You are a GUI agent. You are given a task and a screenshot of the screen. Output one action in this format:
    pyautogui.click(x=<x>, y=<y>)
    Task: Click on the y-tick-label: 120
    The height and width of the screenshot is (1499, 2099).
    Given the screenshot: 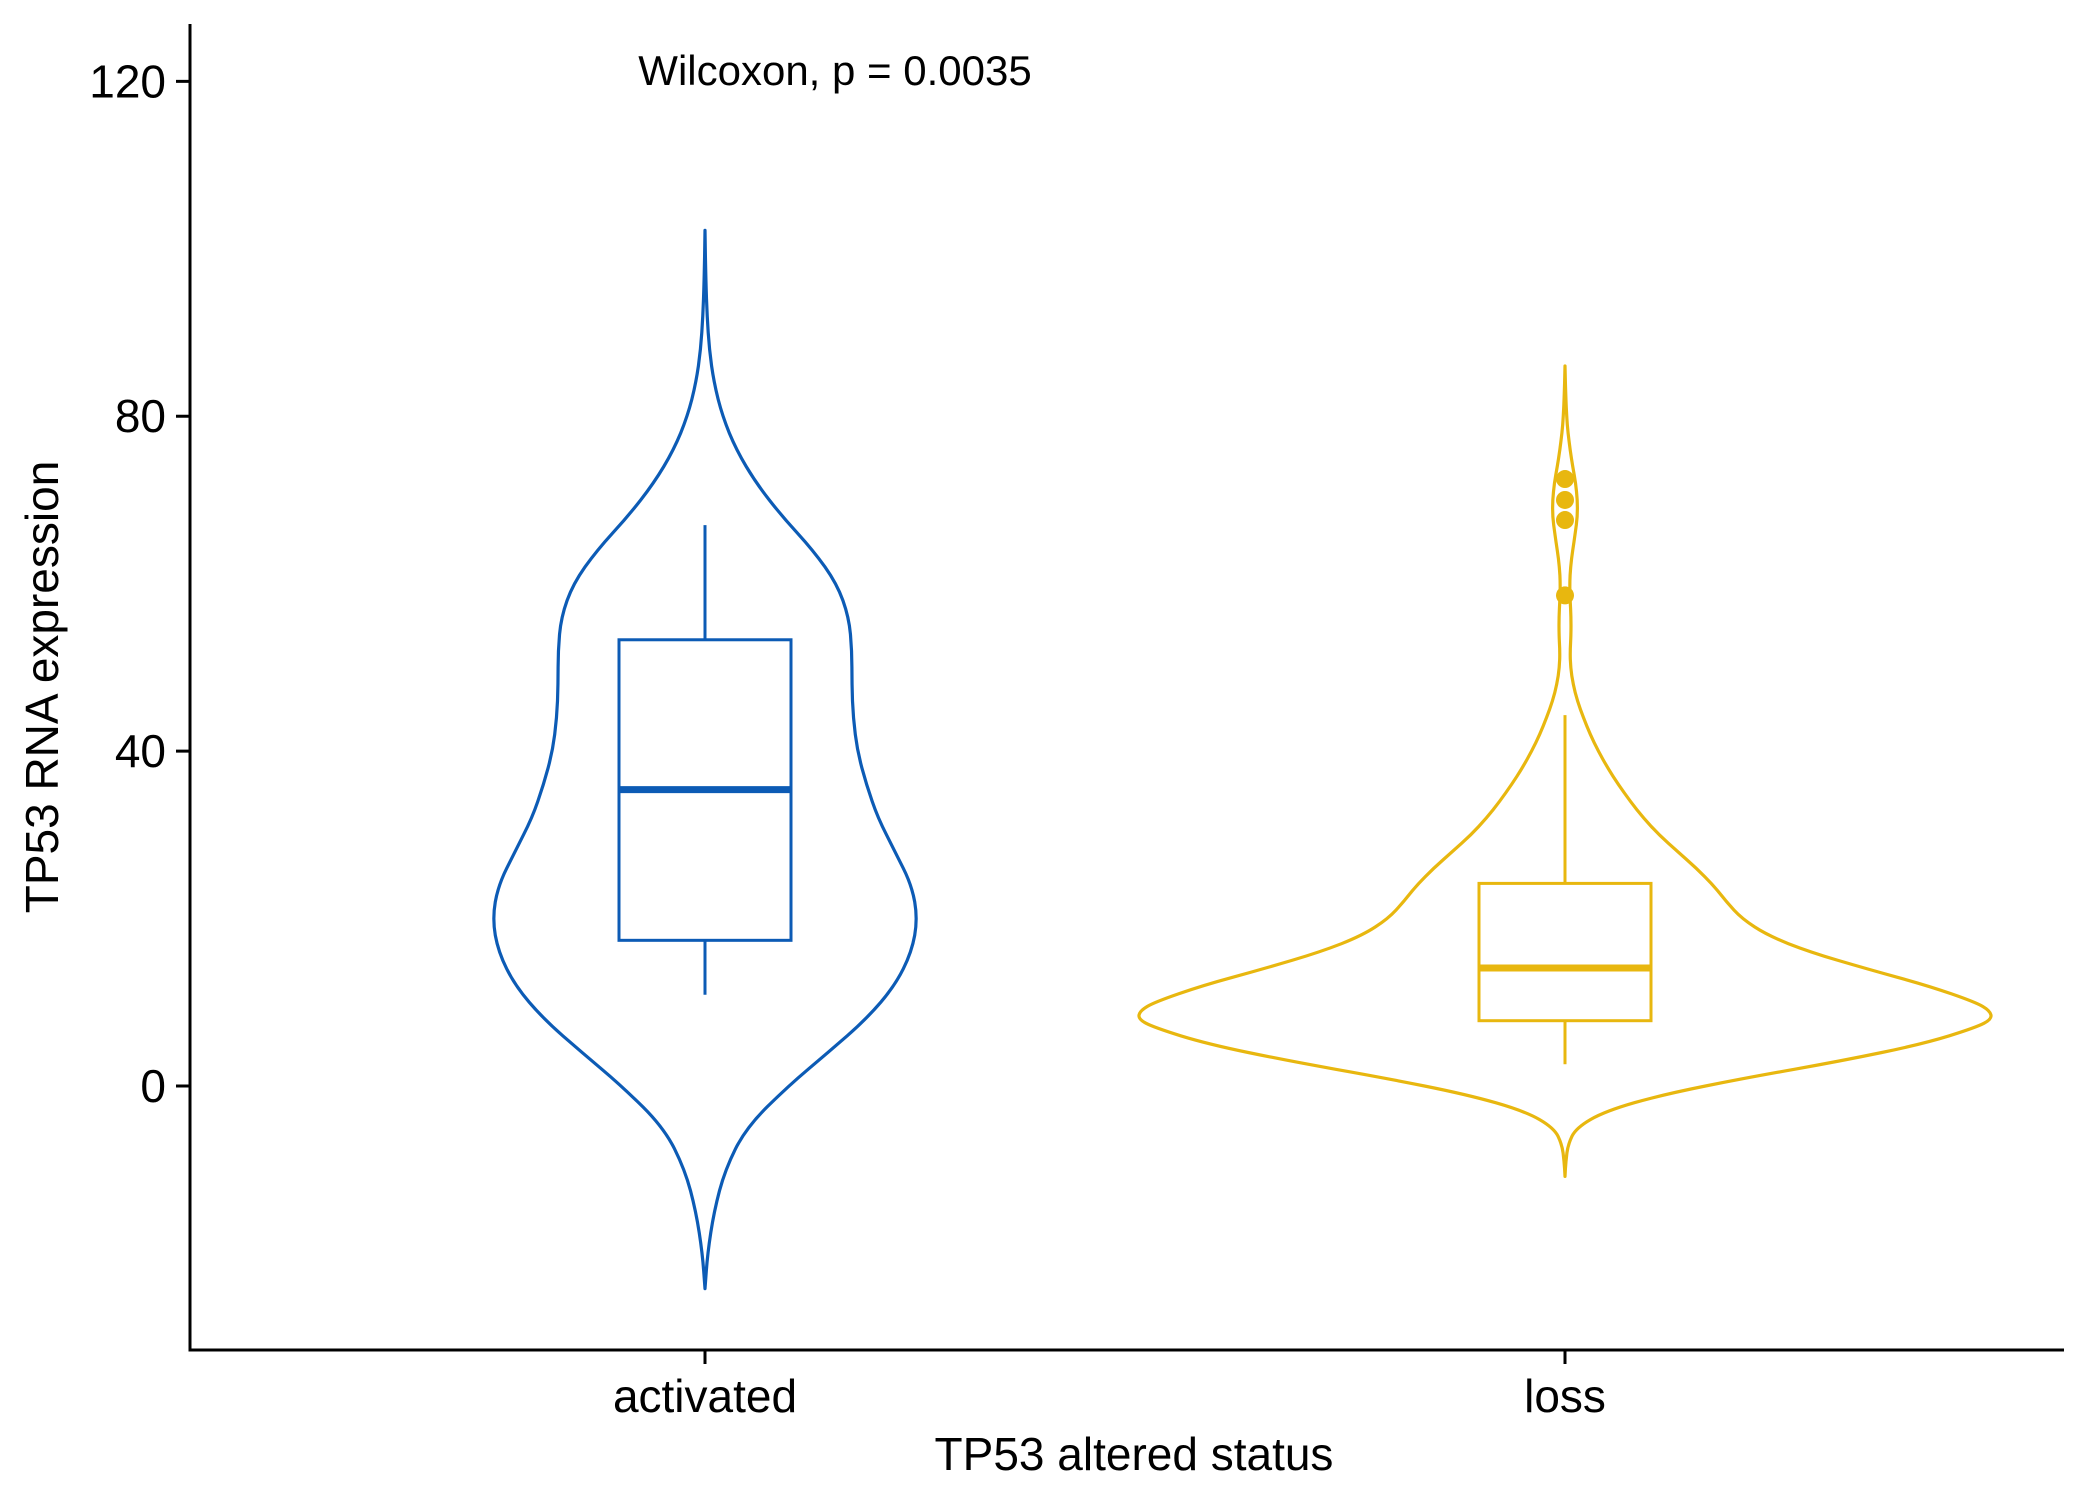 What is the action you would take?
    pyautogui.click(x=127, y=81)
    